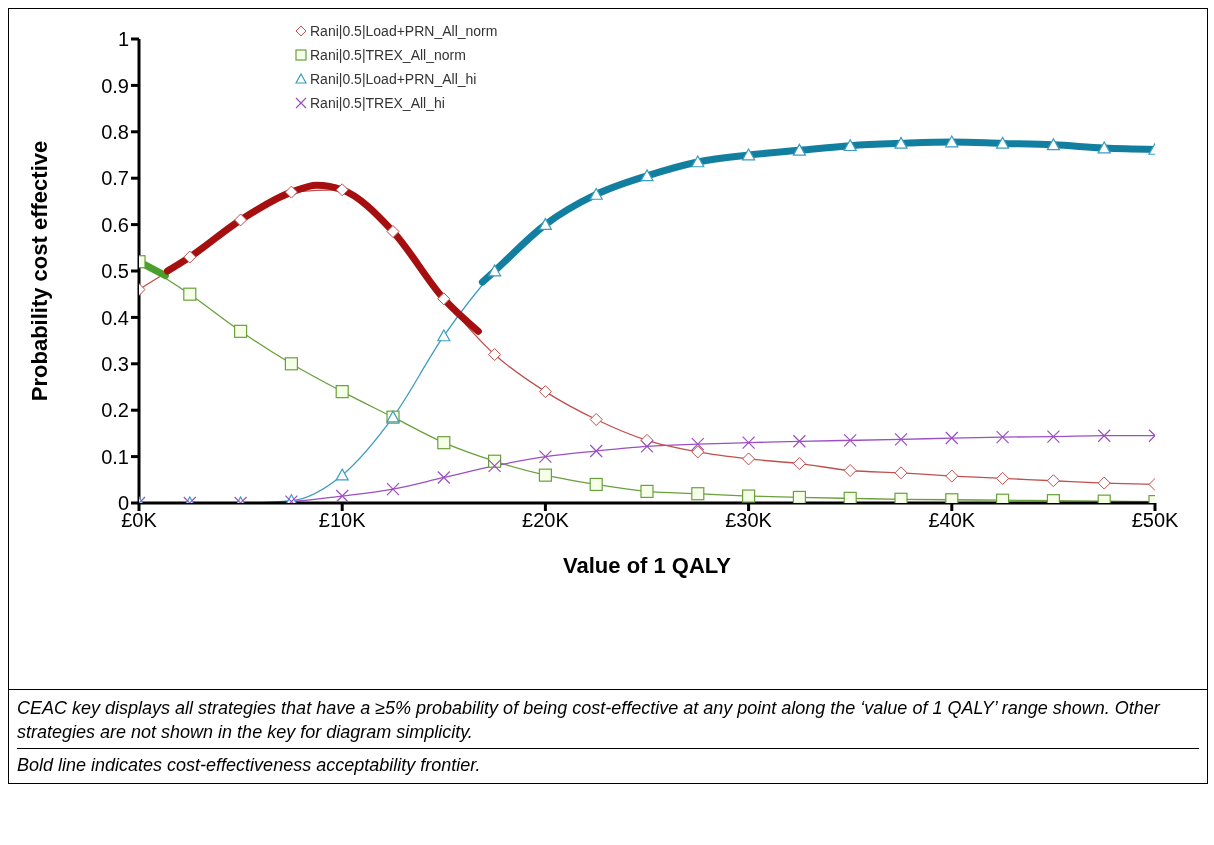 The width and height of the screenshot is (1214, 845). What do you see at coordinates (749, 520) in the screenshot?
I see `x-tick-label: £30K` at bounding box center [749, 520].